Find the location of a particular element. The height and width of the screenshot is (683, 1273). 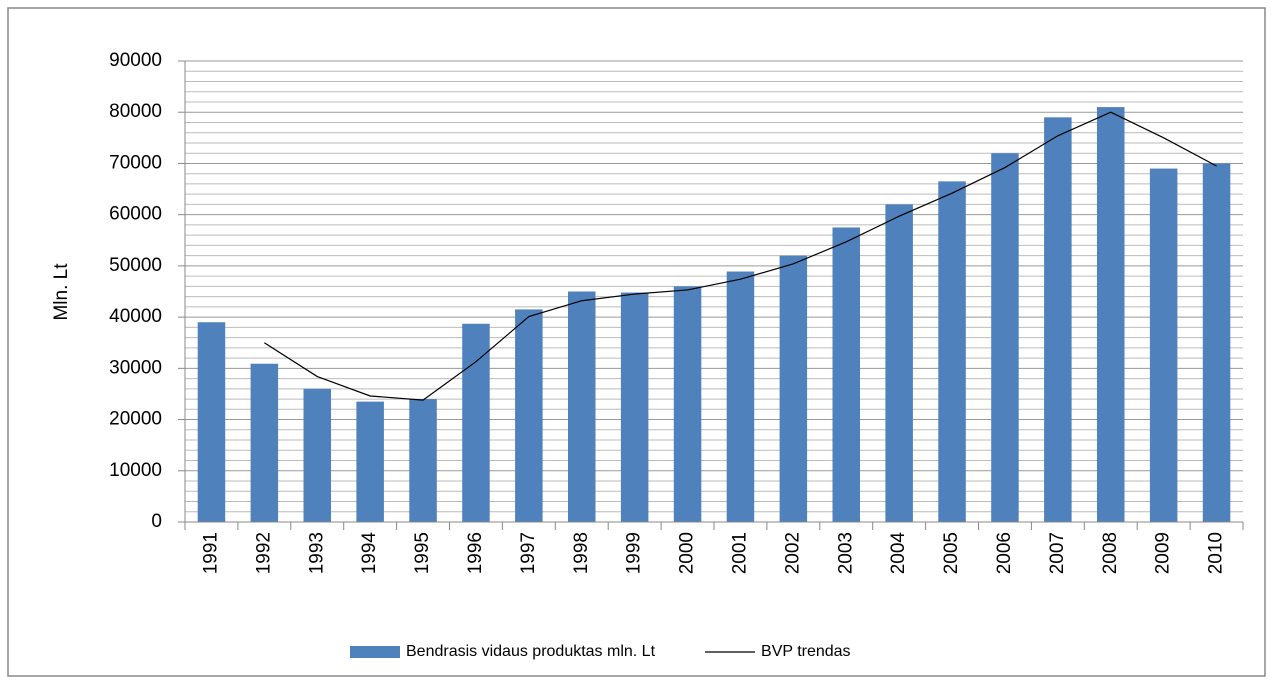

x-tick-label: 1998 is located at coordinates (581, 553).